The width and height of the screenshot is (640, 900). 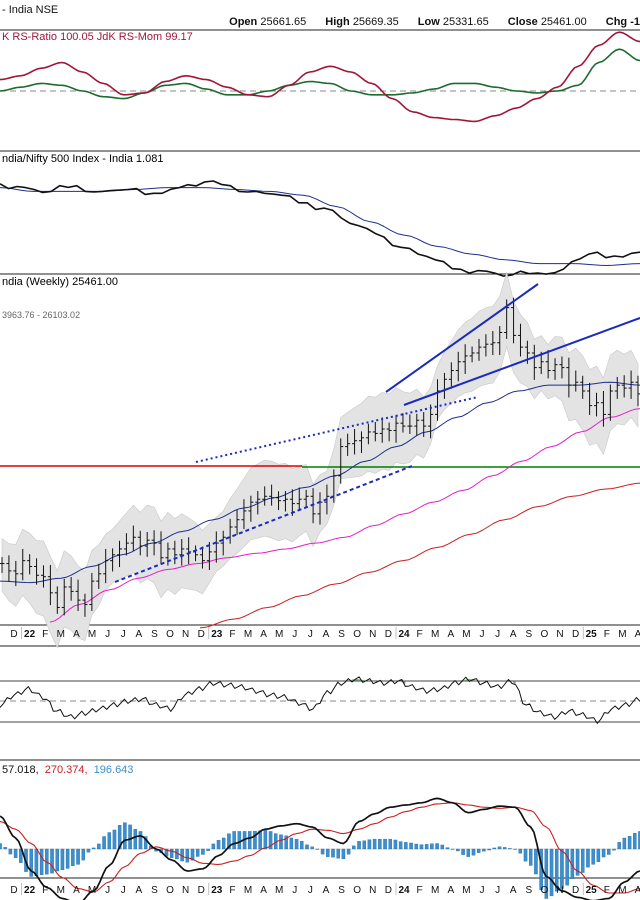 I want to click on x-tick-label: F, so click(x=232, y=890).